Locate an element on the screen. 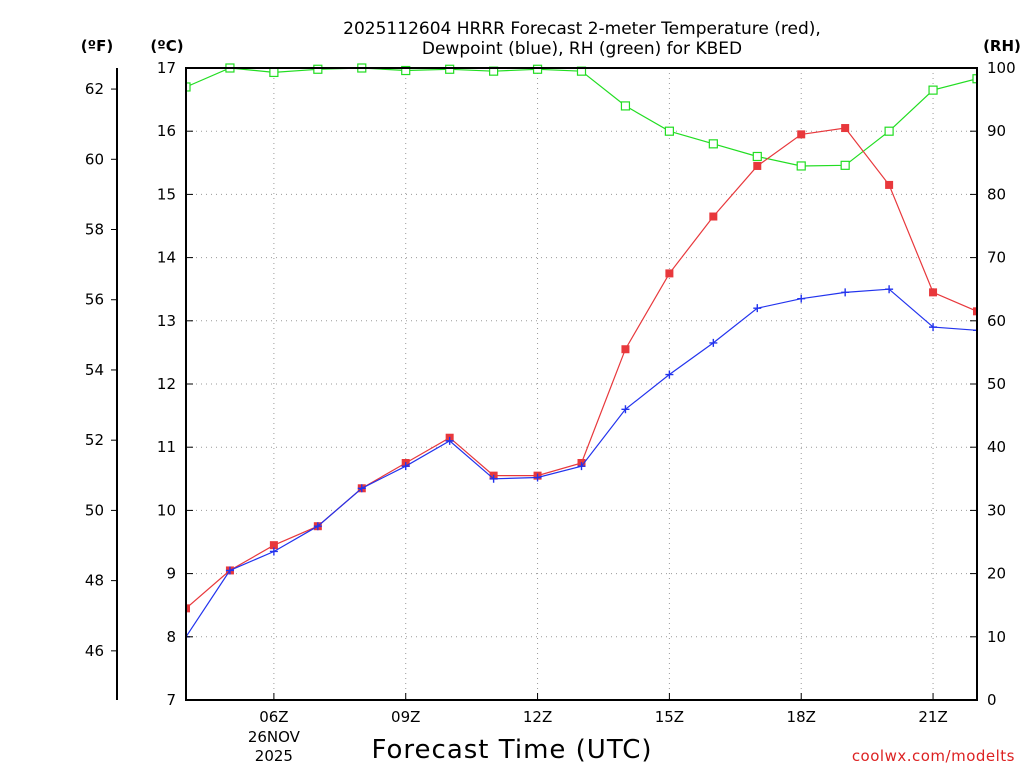 This screenshot has width=1024, height=768. fahrenheit-axis-label: (ºF) is located at coordinates (97, 46).